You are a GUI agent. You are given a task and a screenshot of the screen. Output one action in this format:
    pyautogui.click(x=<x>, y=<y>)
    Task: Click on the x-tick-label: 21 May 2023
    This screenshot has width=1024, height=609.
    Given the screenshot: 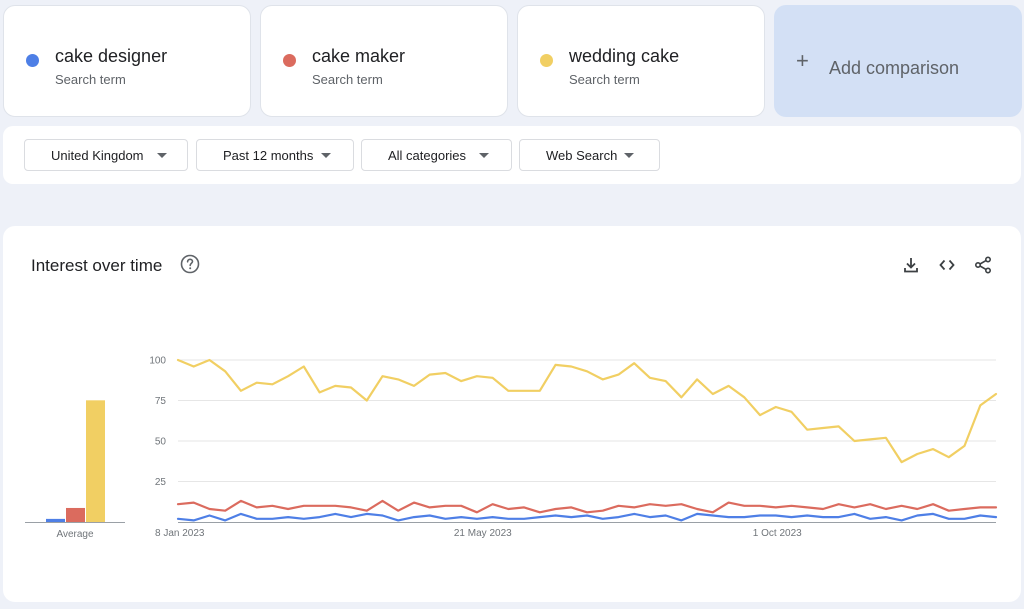 What is the action you would take?
    pyautogui.click(x=483, y=533)
    